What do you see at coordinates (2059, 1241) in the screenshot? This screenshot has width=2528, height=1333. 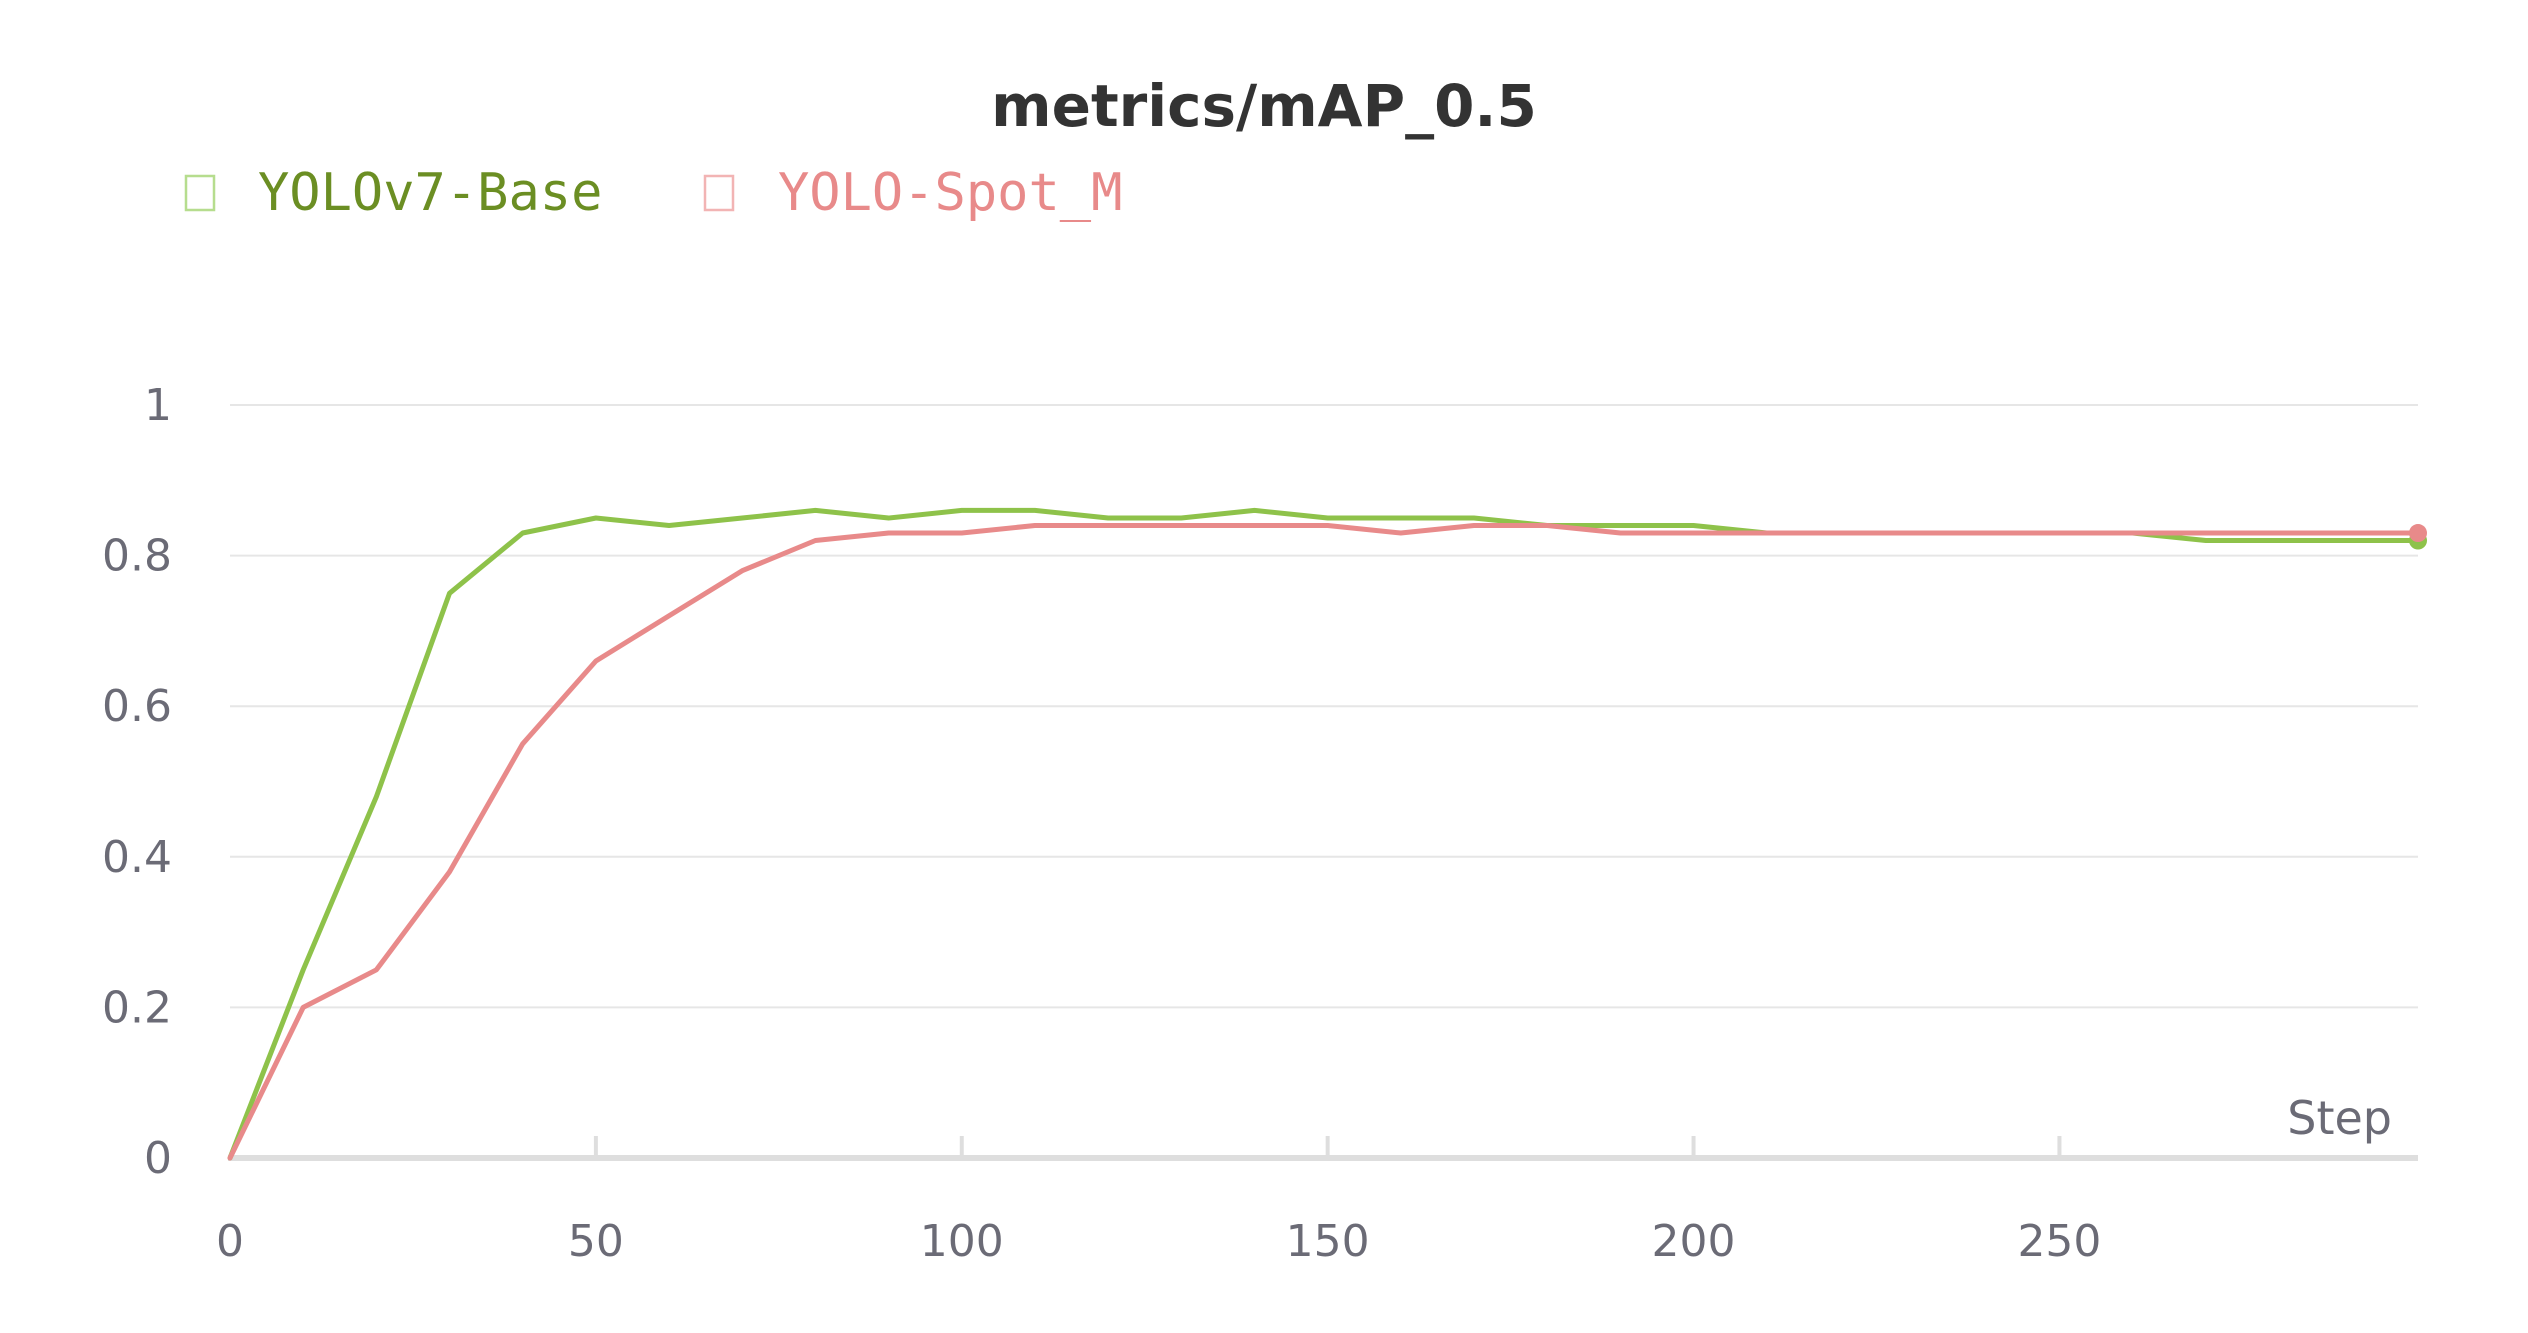 I see `x-tick-label: 250` at bounding box center [2059, 1241].